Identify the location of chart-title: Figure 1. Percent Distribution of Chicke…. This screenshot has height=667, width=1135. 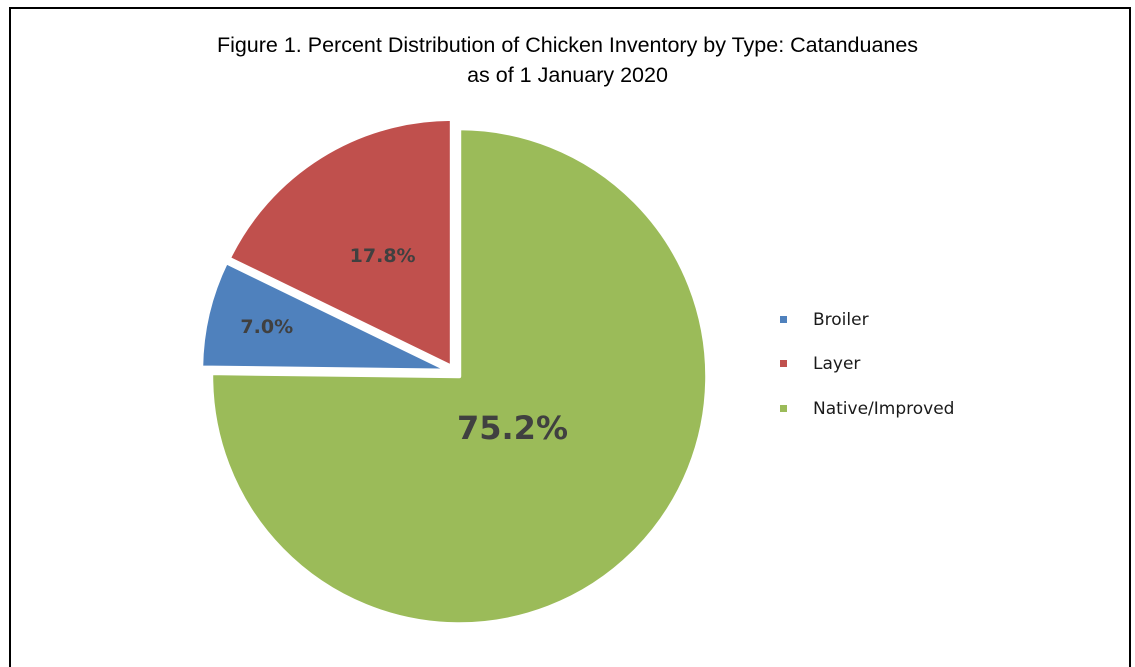
(567, 45).